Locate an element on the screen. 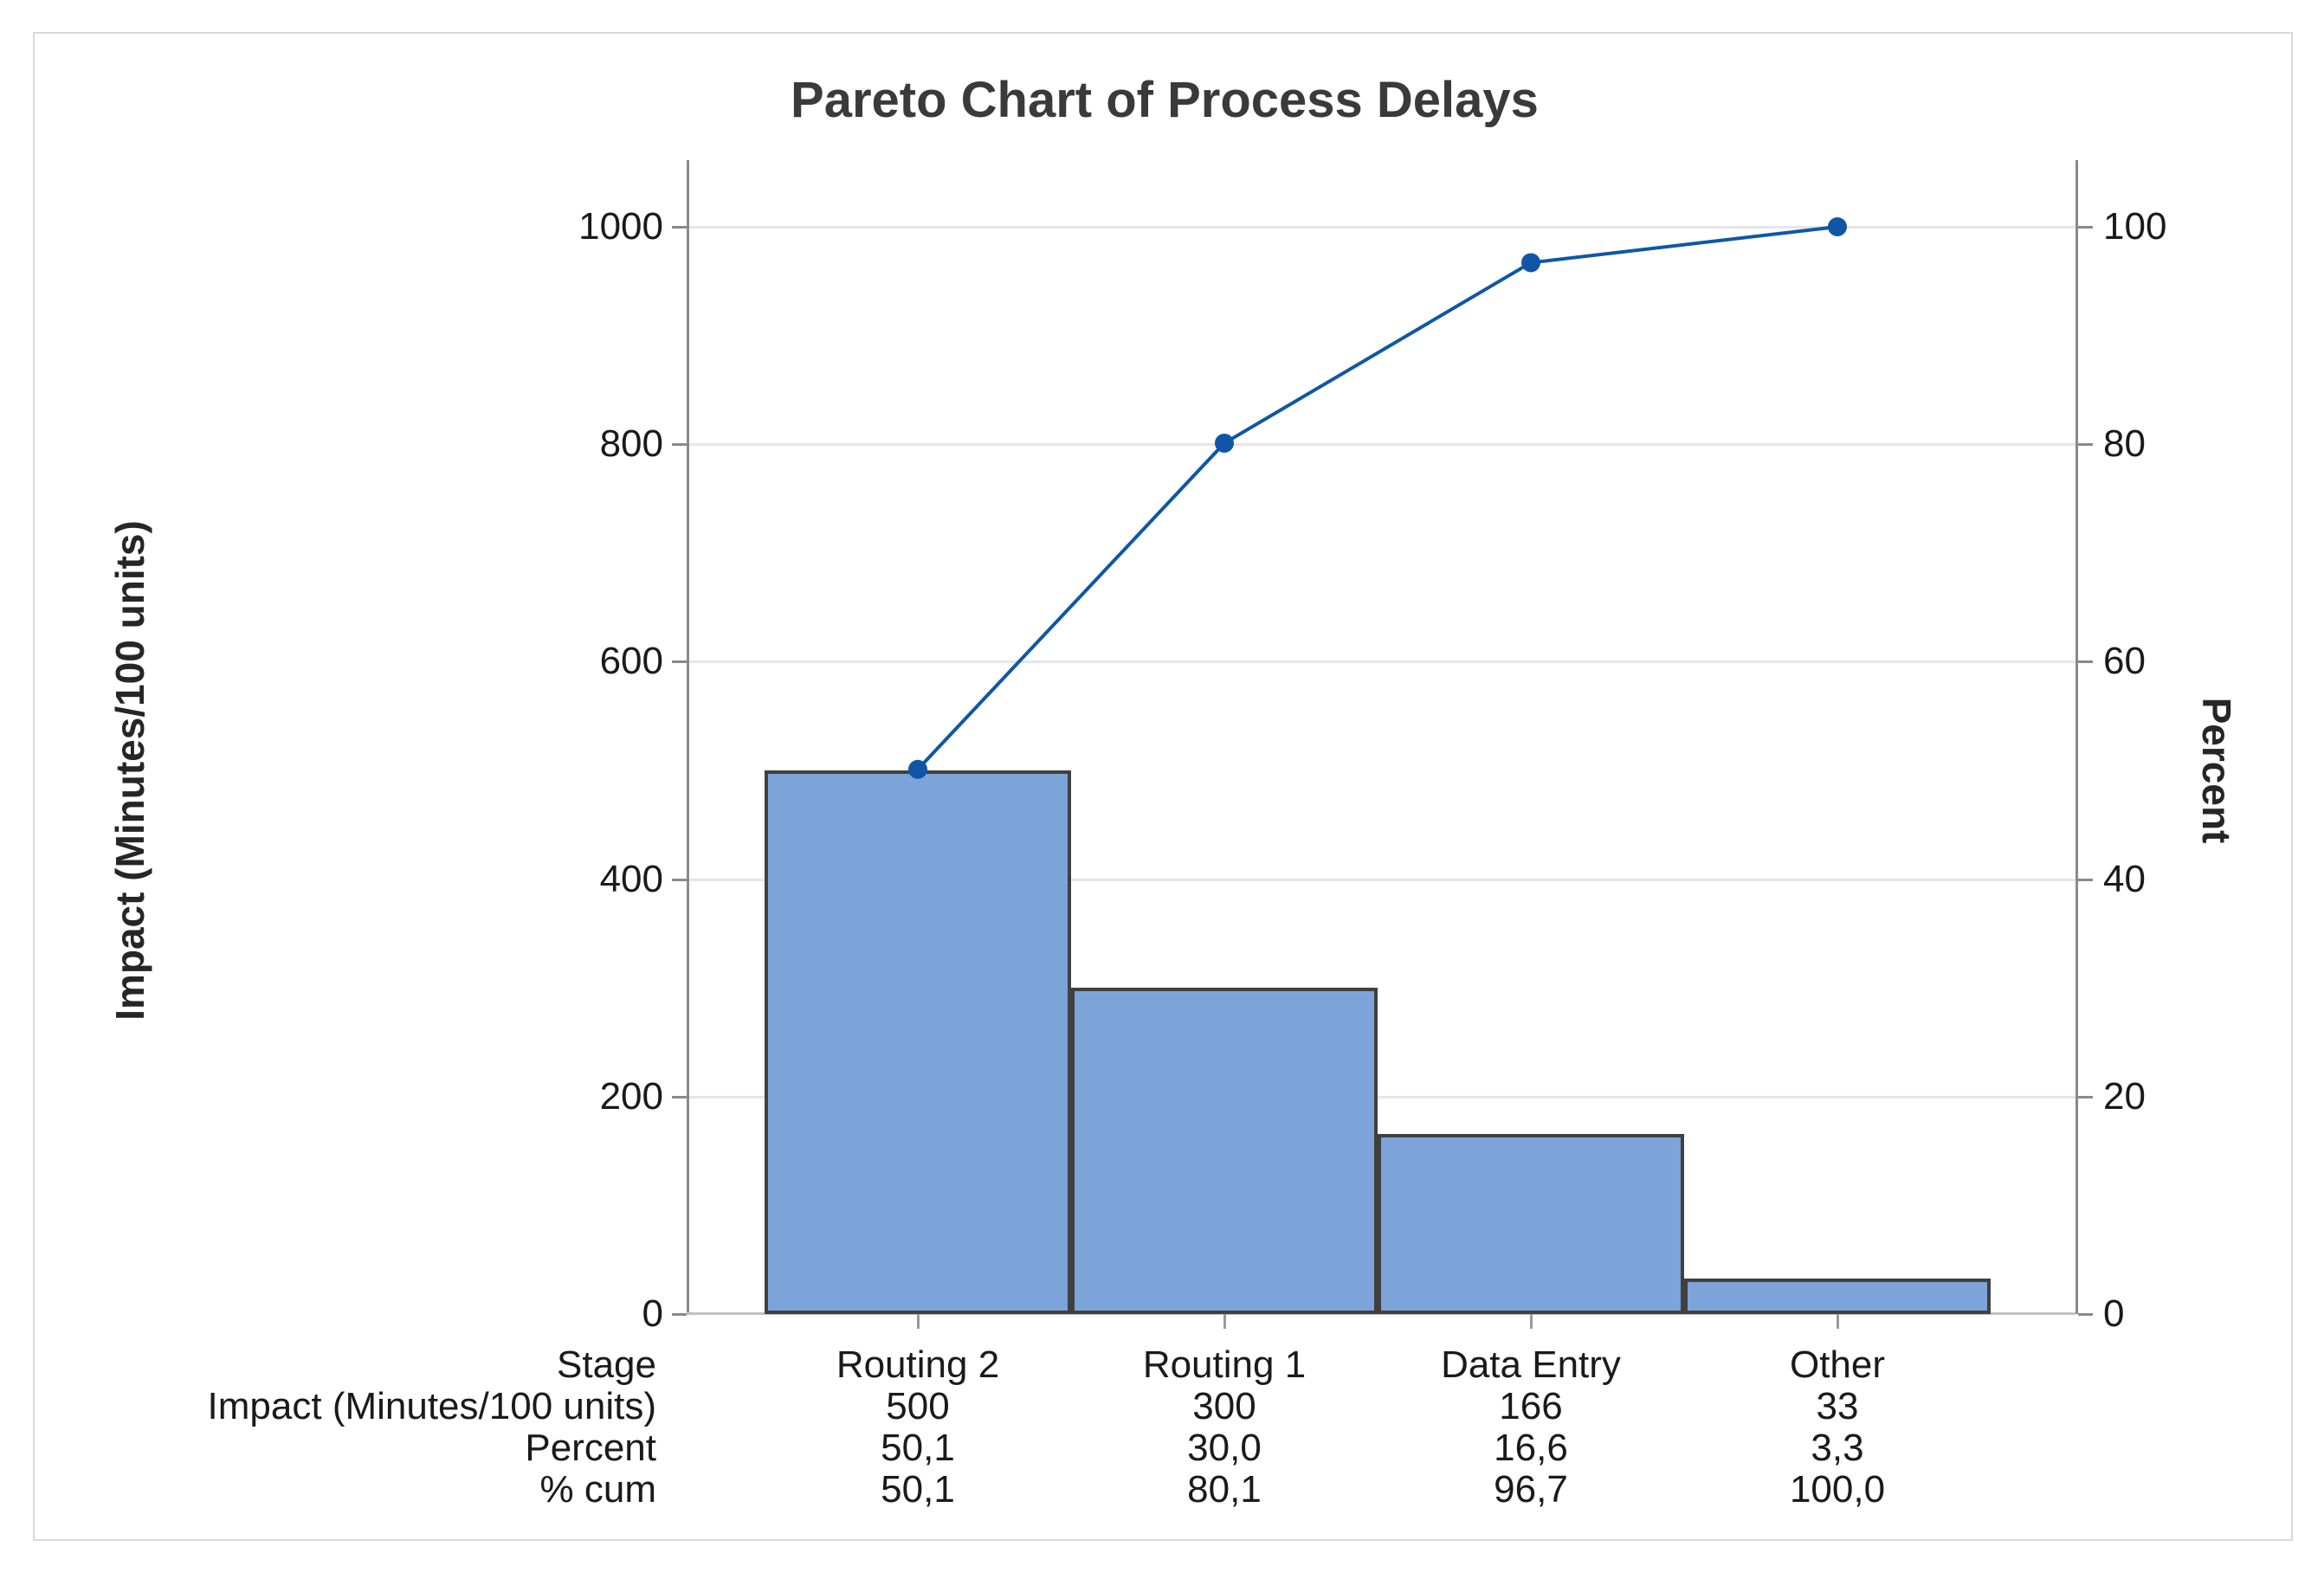 This screenshot has height=1572, width=2324. right-axis-tick-label: 100 is located at coordinates (2135, 226).